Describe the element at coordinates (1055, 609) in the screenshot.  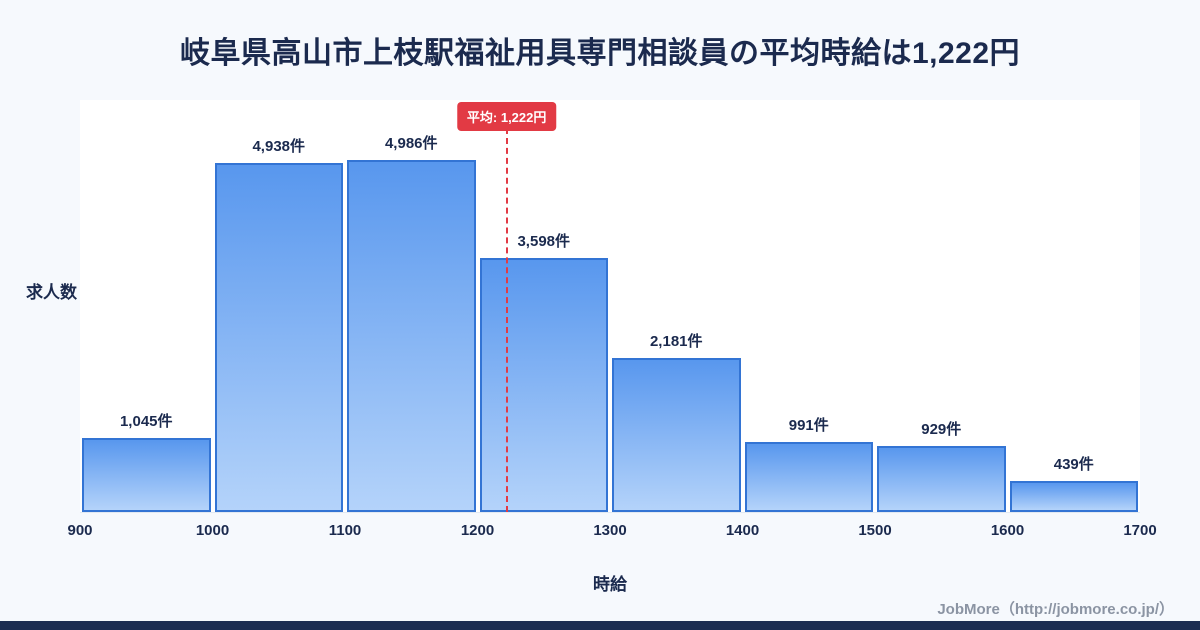
I see `footer-credit: JobMore（http://jobmore.co.jp/）` at that location.